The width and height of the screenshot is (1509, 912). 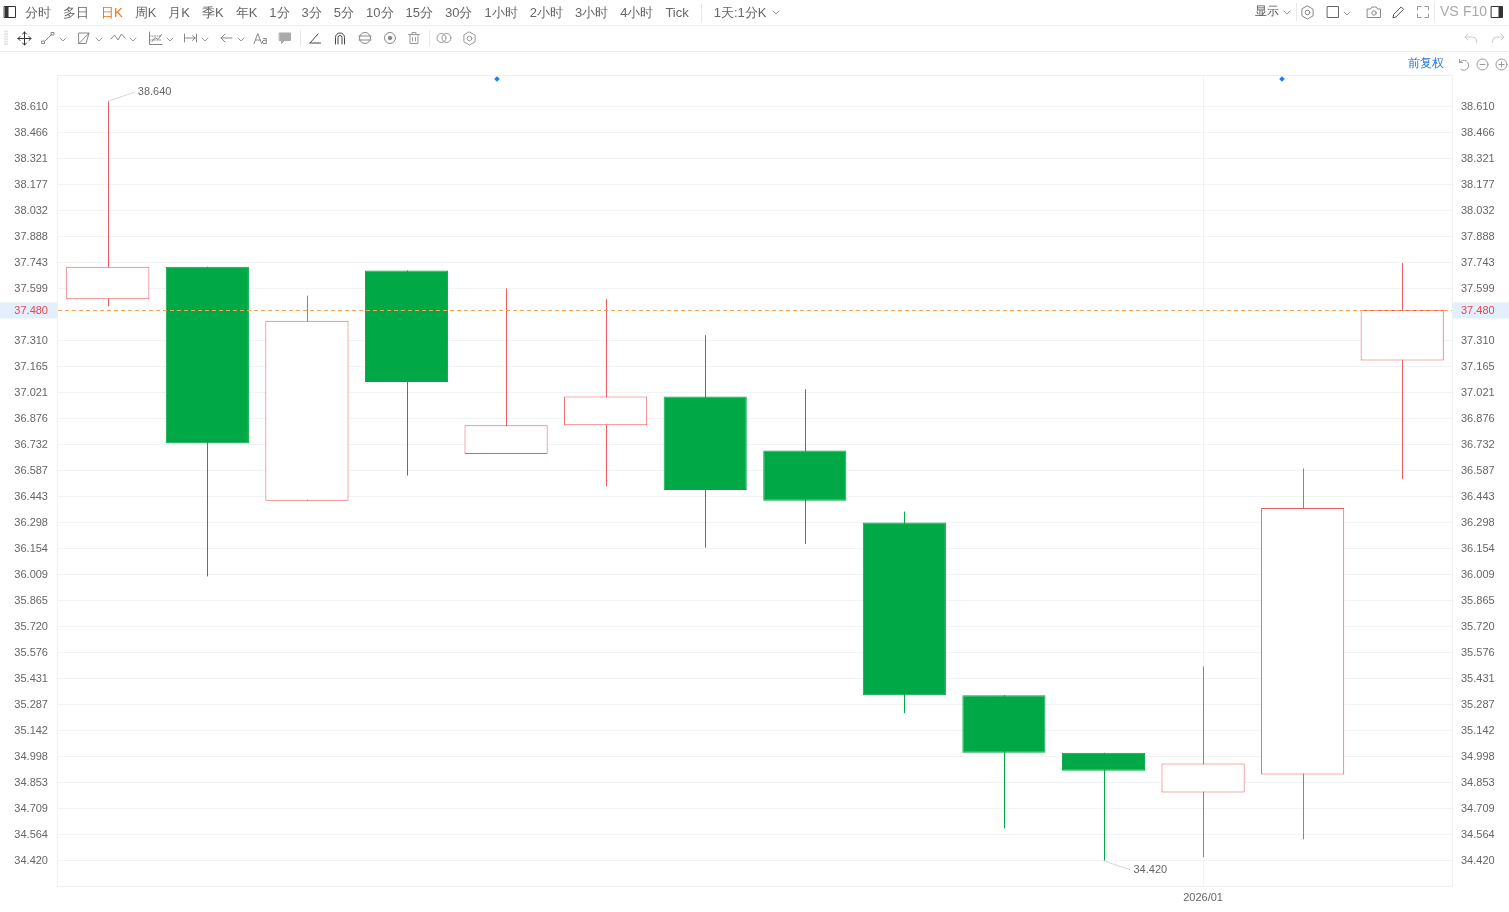 I want to click on y-tick-label: 37.599, so click(x=31, y=287).